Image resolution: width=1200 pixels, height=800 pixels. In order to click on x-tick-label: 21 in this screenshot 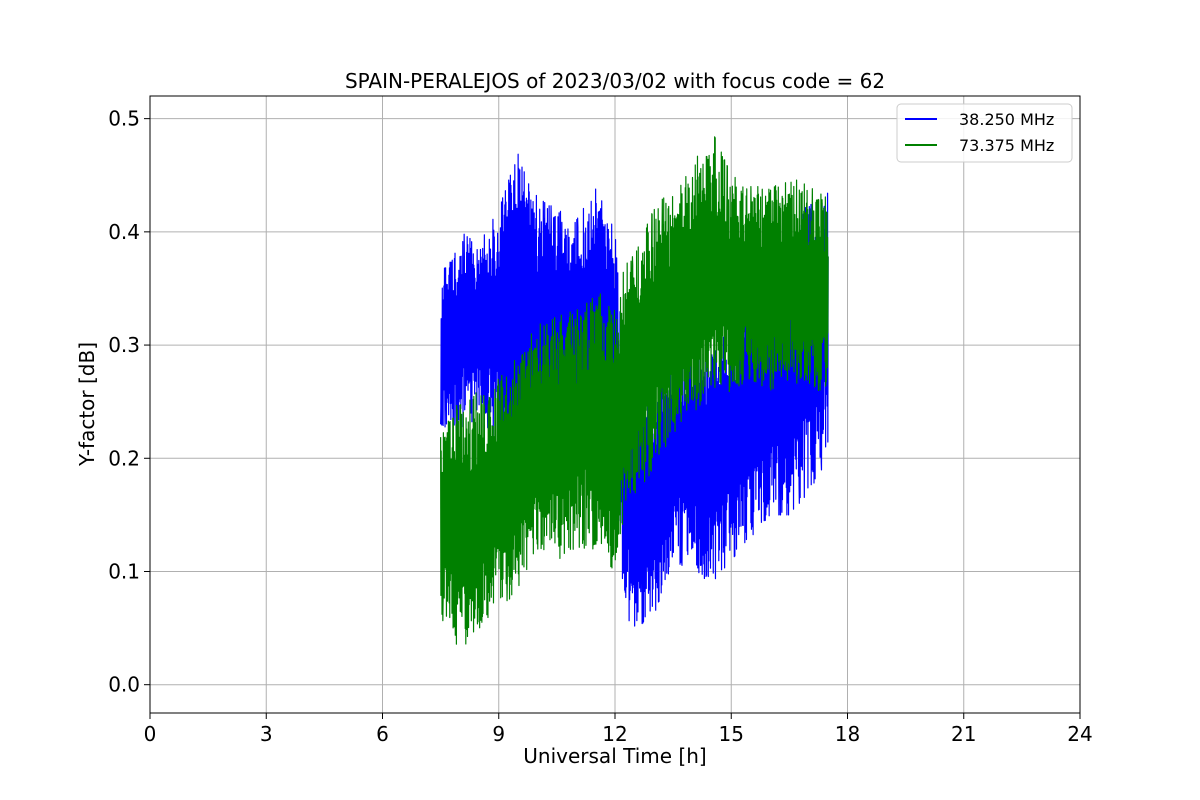, I will do `click(963, 734)`.